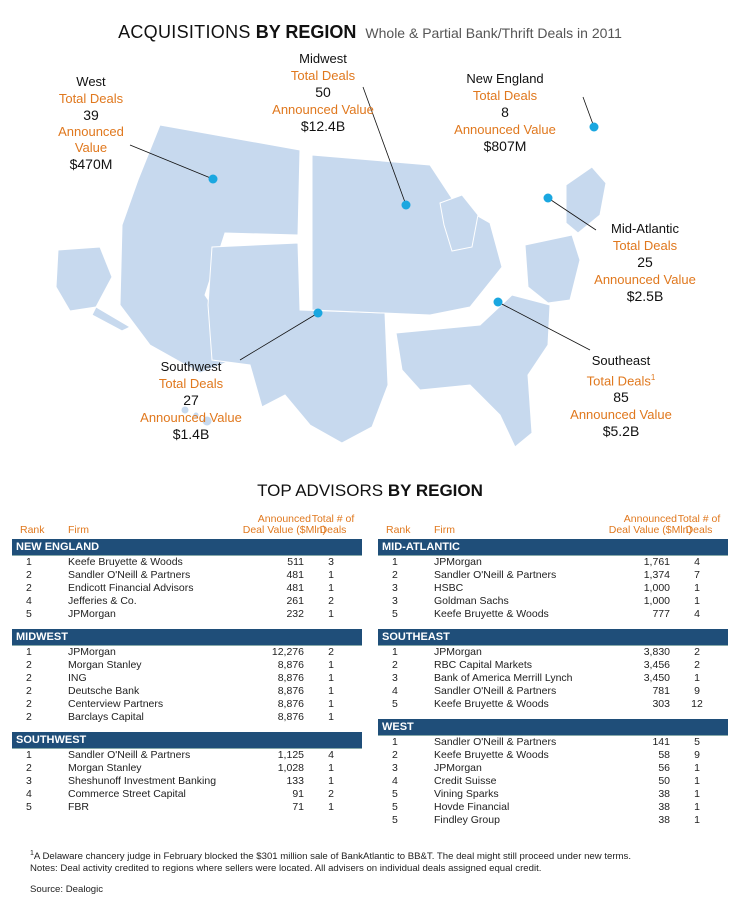  Describe the element at coordinates (553, 547) in the screenshot. I see `region-band: MID-ATLANTIC` at that location.